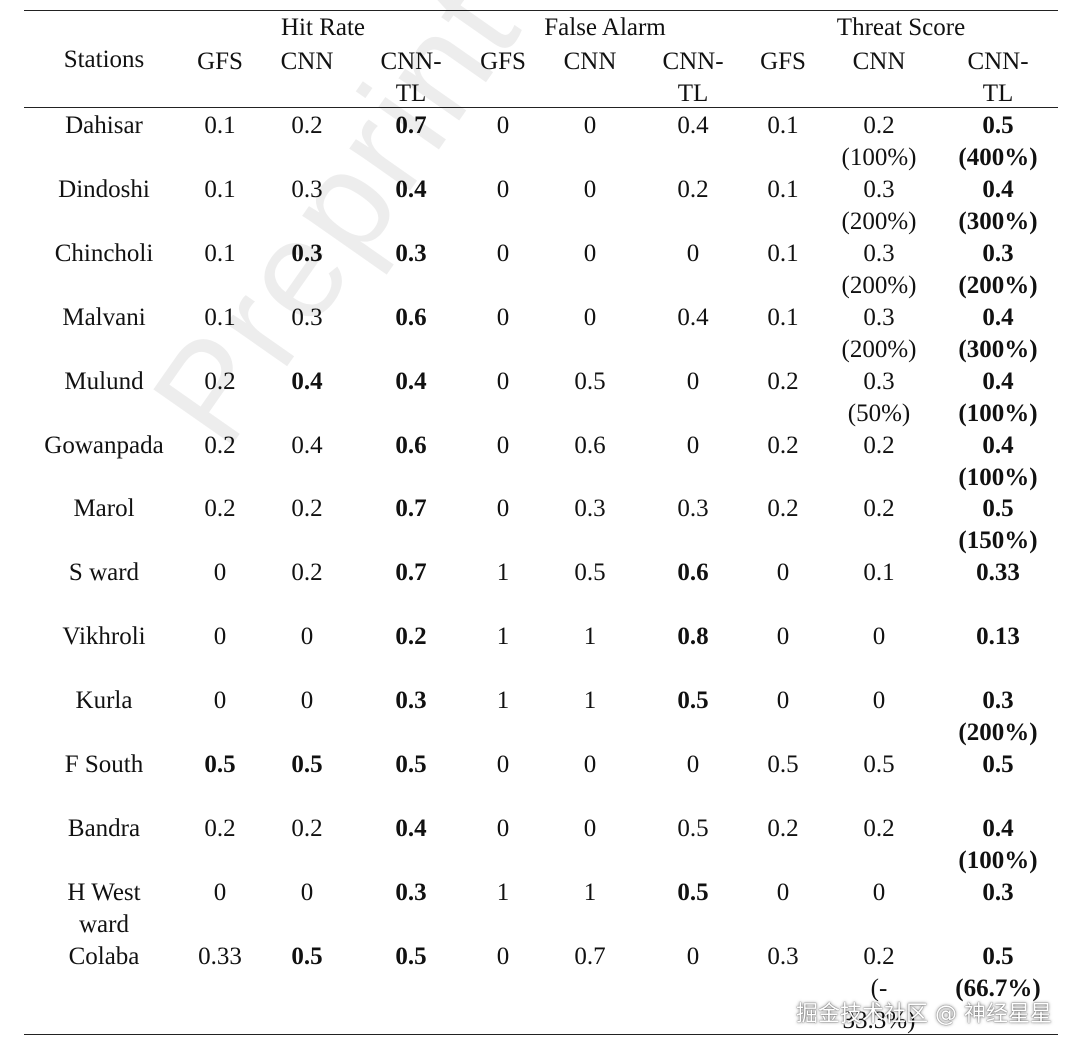  Describe the element at coordinates (104, 381) in the screenshot. I see `station-name-line: Mulund` at that location.